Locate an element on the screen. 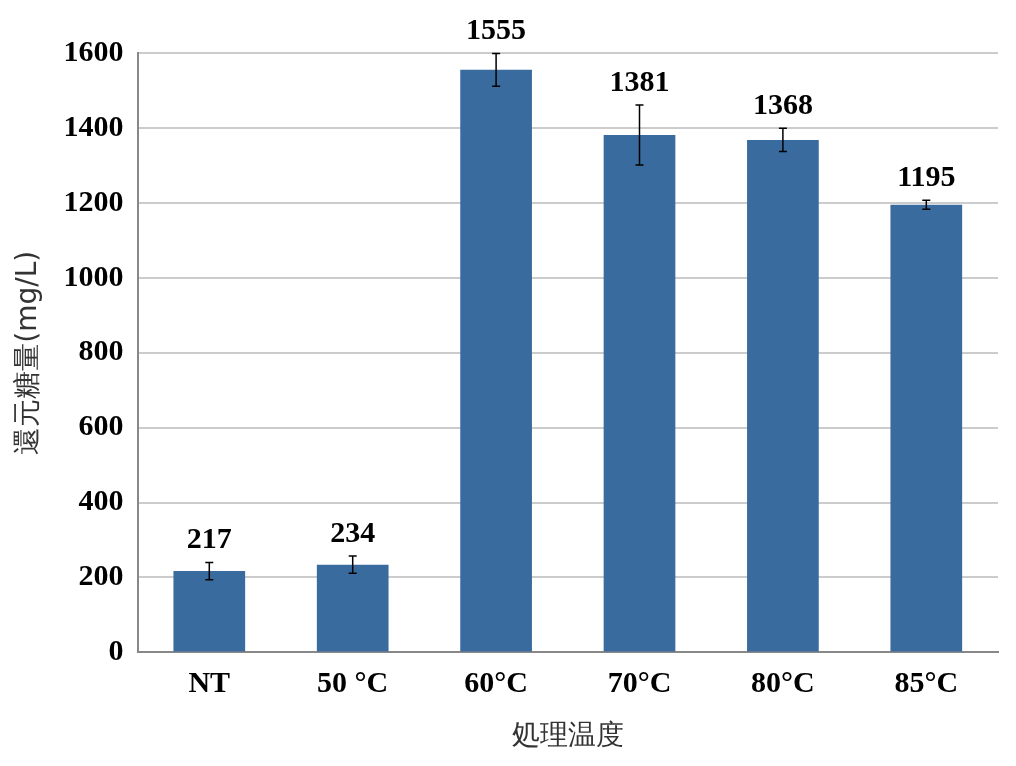 Image resolution: width=1016 pixels, height=766 pixels. x-axis-title: 処理温度 is located at coordinates (567, 735).